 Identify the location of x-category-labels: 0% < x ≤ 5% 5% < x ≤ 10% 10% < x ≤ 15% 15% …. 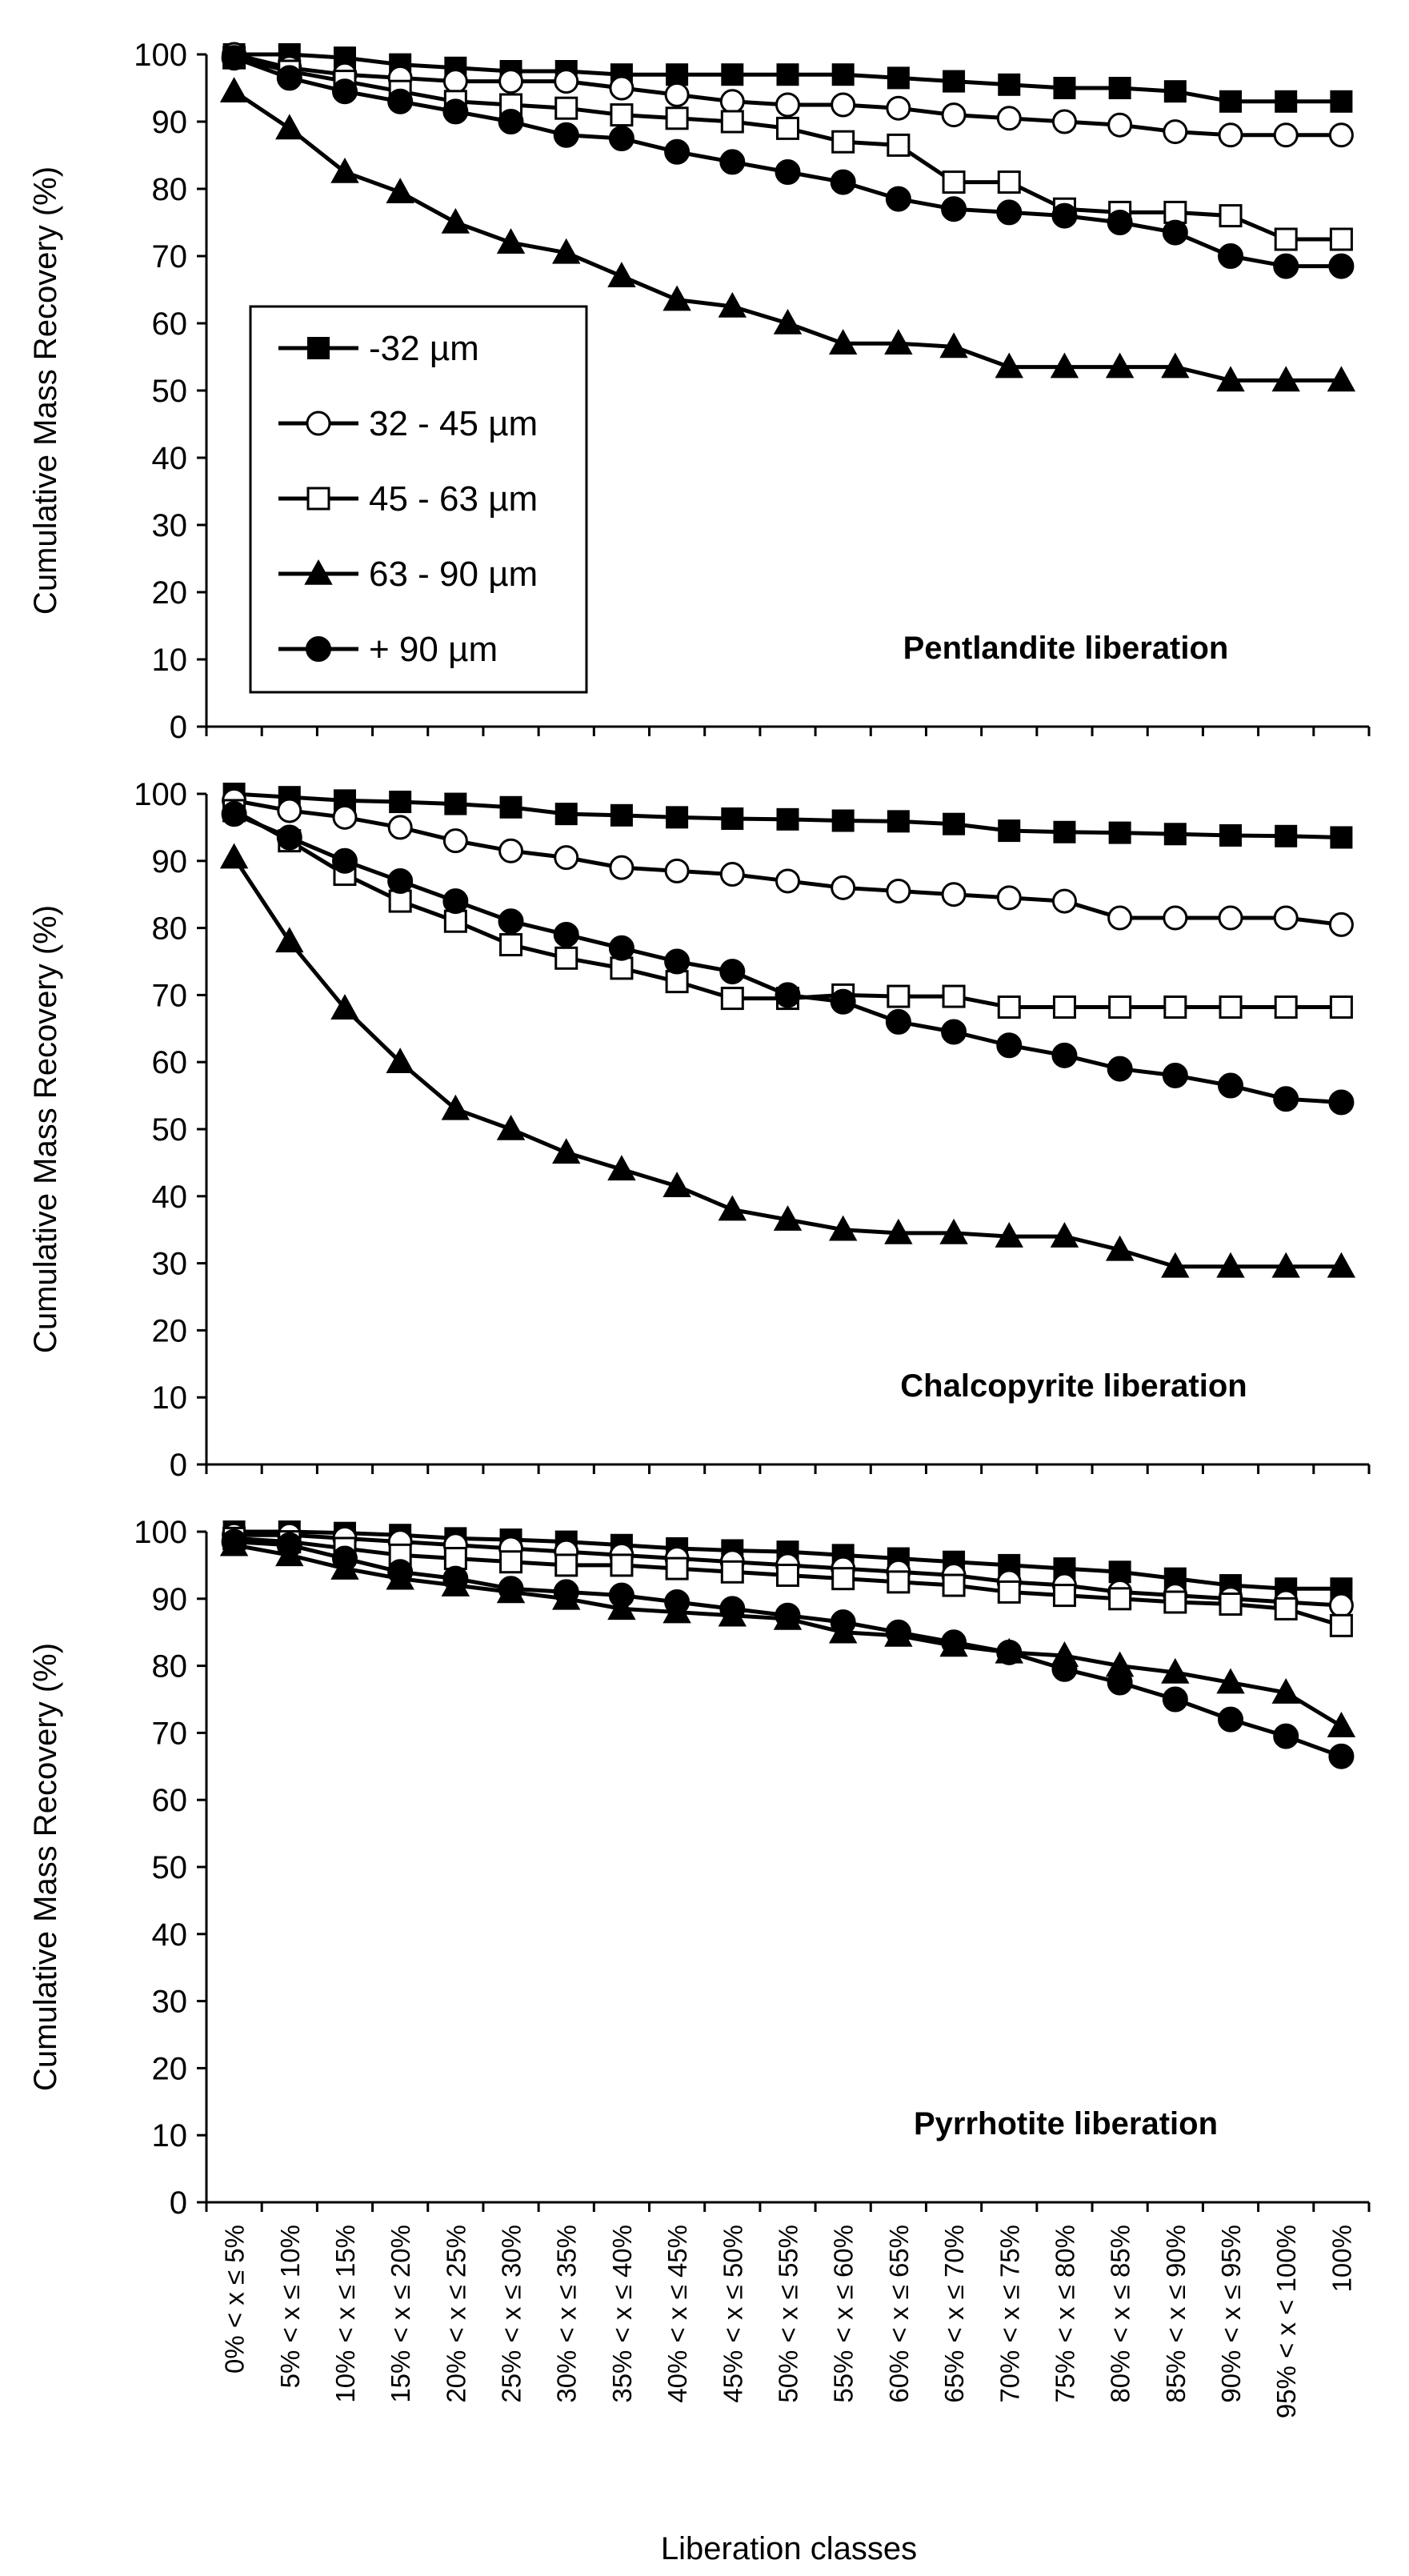
(788, 2321).